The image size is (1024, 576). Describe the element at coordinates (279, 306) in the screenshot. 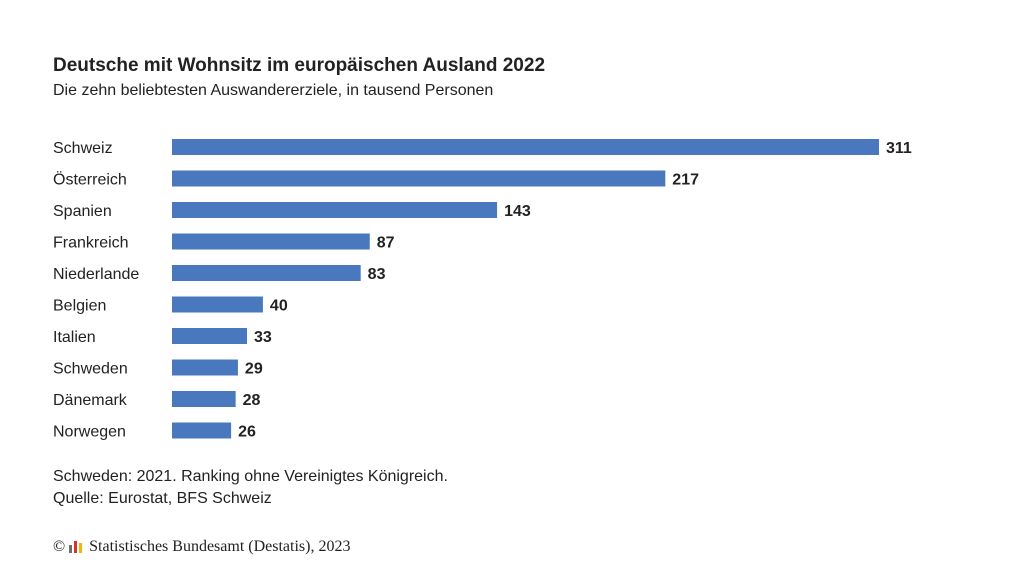

I see `data-label: 40` at that location.